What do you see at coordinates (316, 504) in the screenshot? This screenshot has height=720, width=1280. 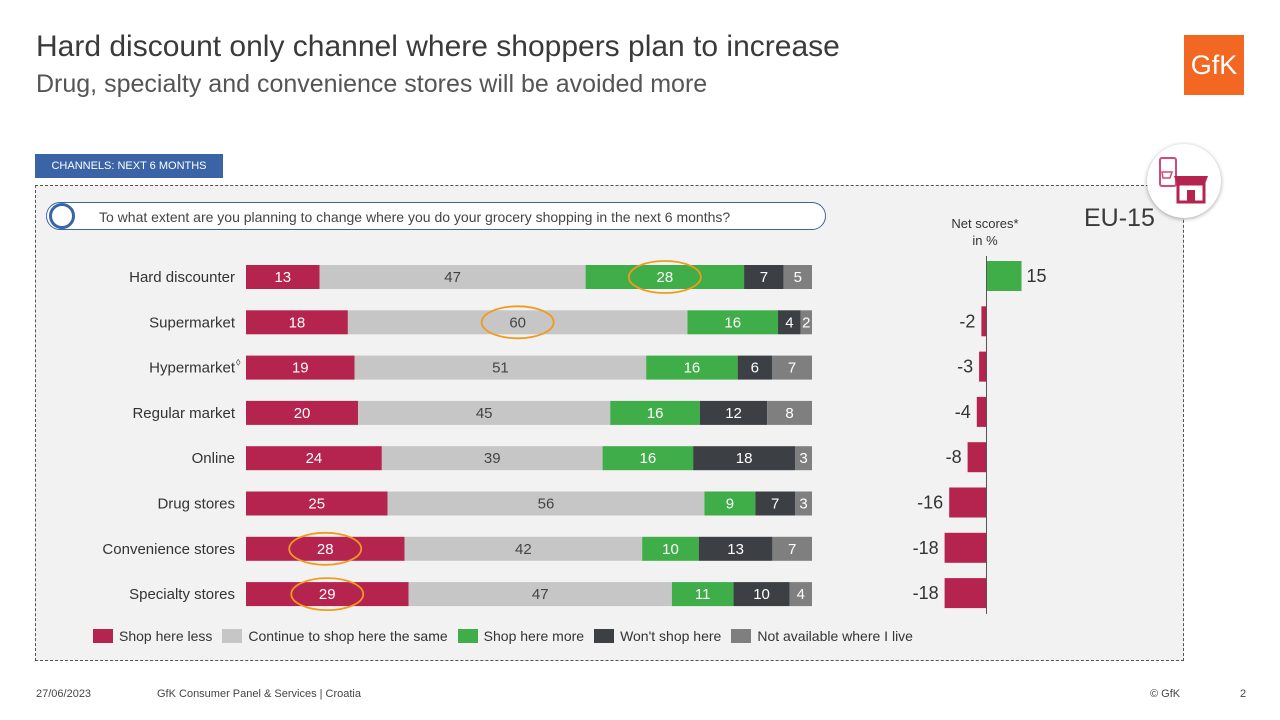 I see `data-label: 25` at bounding box center [316, 504].